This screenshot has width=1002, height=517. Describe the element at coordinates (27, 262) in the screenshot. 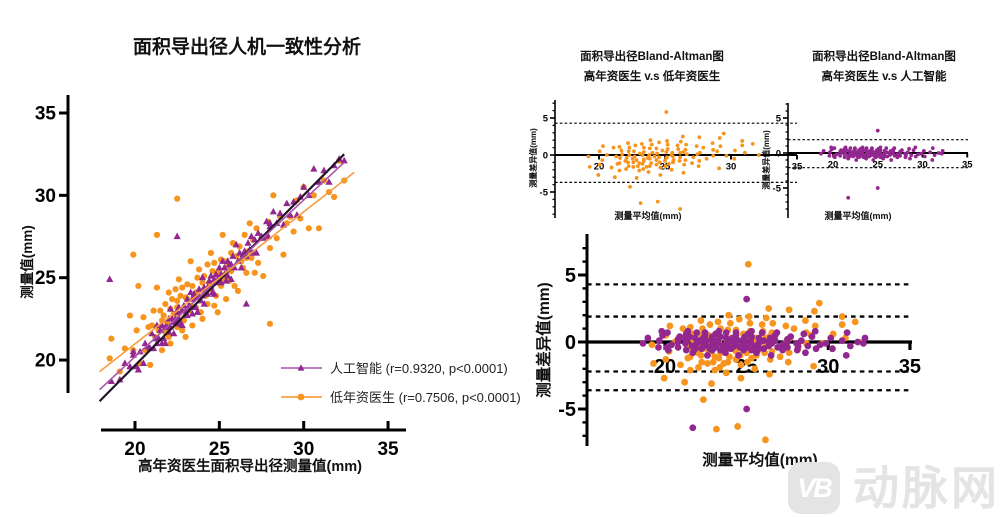

I see `main-y-axis-label: 测量值(mm)` at that location.